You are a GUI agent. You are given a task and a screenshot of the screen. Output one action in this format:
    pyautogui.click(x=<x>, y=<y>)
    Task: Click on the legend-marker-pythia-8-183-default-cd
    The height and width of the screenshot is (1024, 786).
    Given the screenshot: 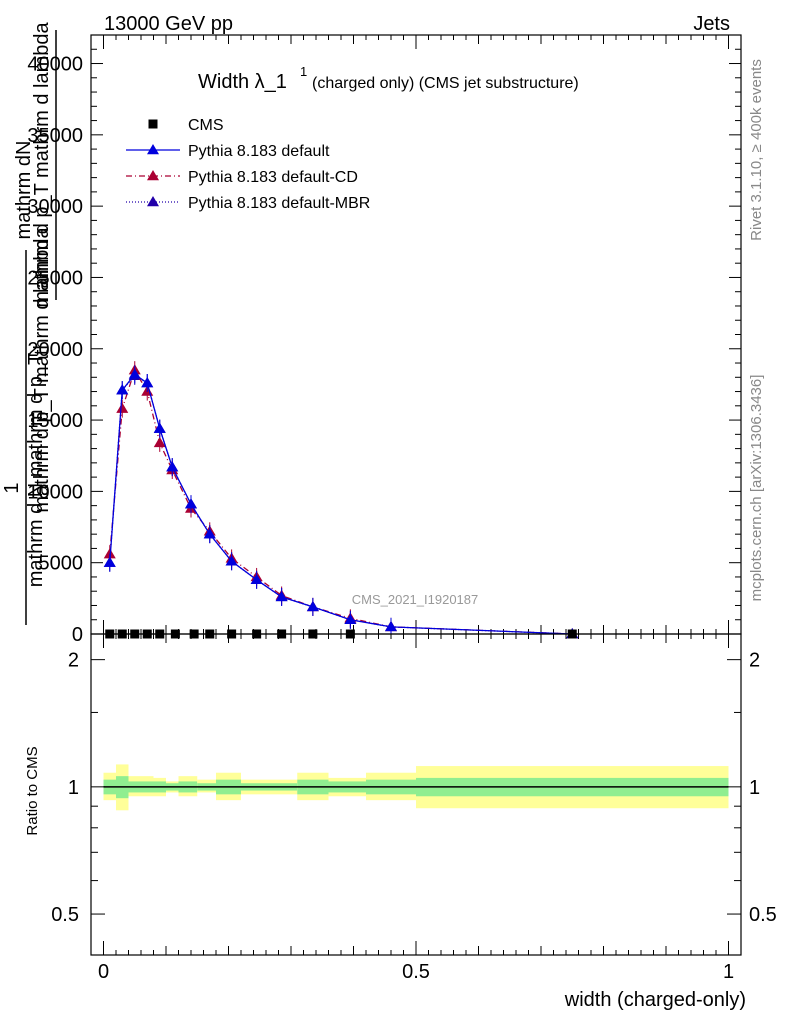 What is the action you would take?
    pyautogui.click(x=153, y=175)
    